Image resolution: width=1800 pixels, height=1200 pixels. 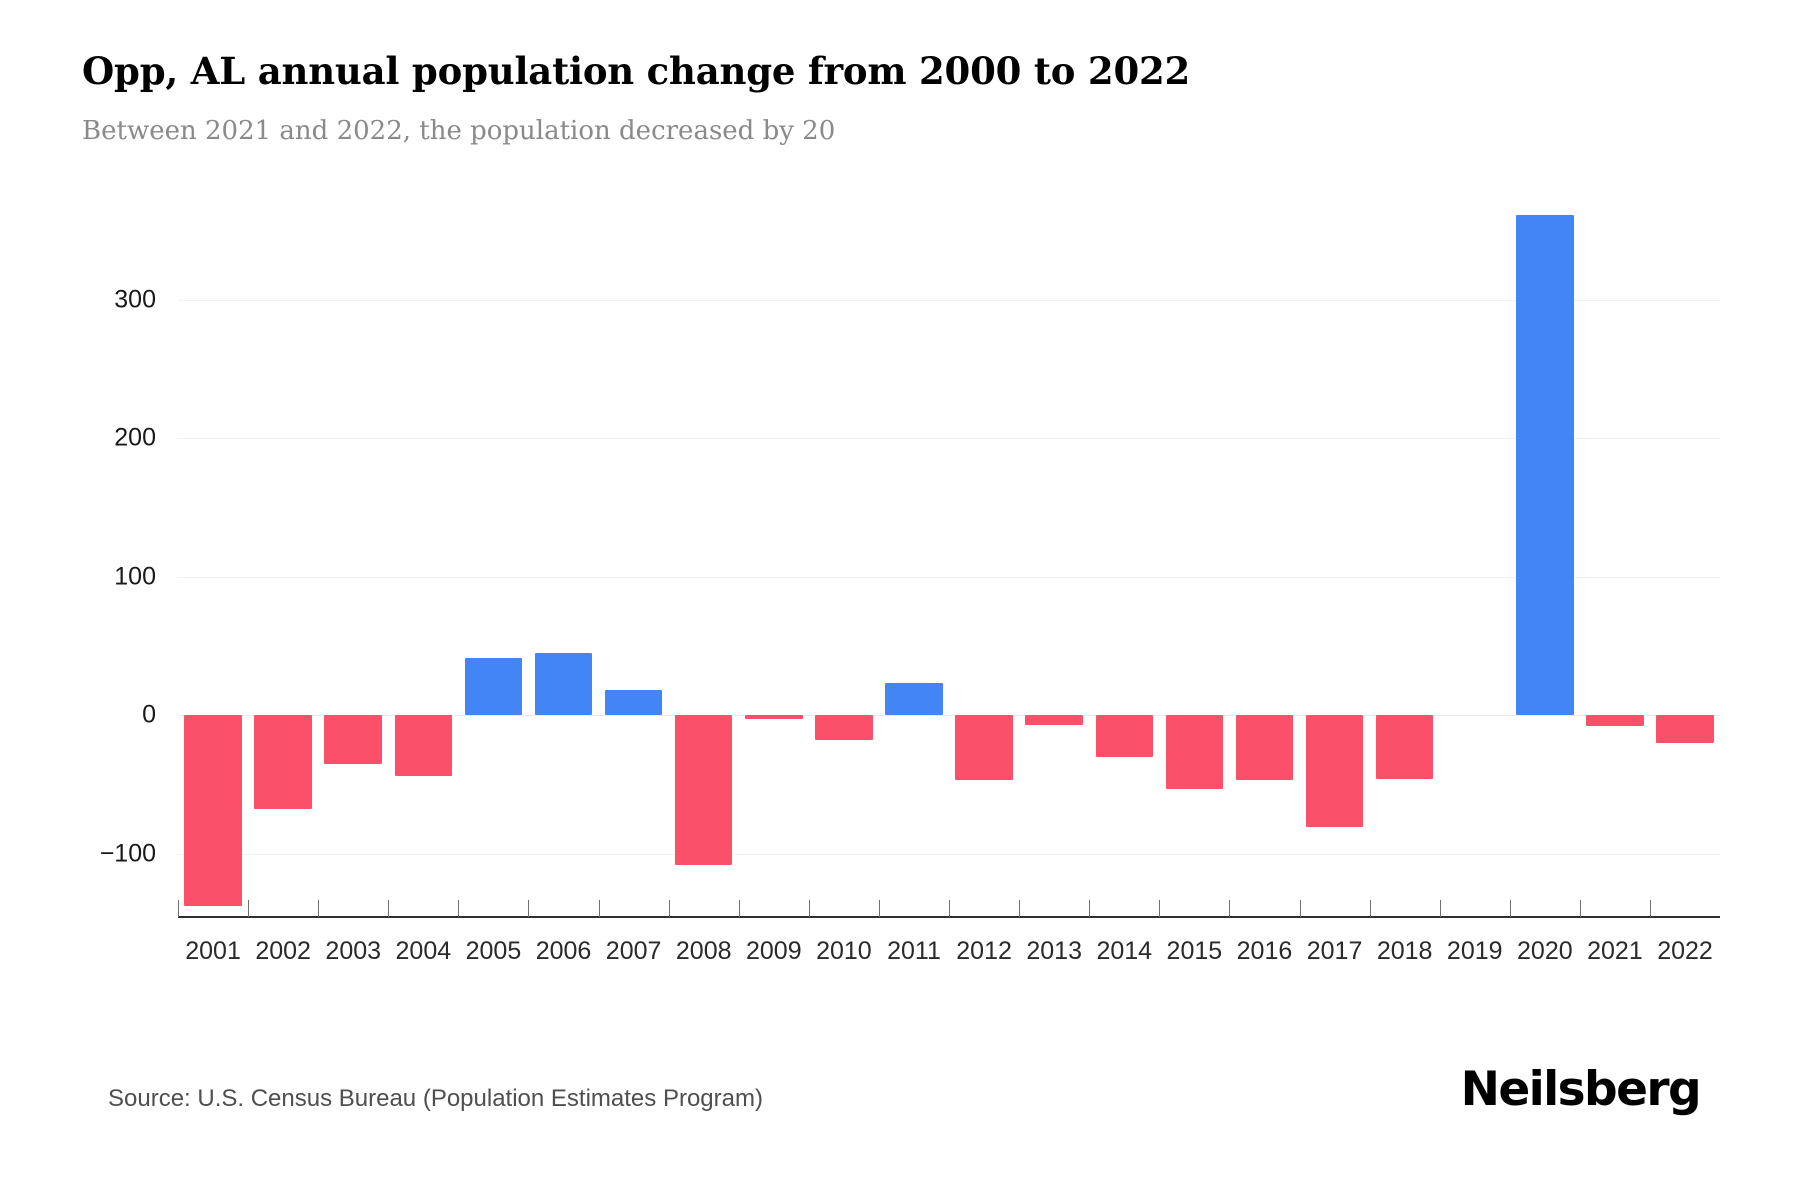 I want to click on x-axis-tick-label-2018: 2018, so click(x=1404, y=951).